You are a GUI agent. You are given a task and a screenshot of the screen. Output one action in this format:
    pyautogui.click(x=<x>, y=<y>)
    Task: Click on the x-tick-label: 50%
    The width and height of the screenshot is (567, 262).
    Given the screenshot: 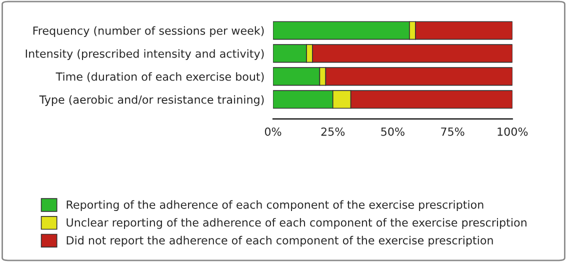 What is the action you would take?
    pyautogui.click(x=392, y=131)
    